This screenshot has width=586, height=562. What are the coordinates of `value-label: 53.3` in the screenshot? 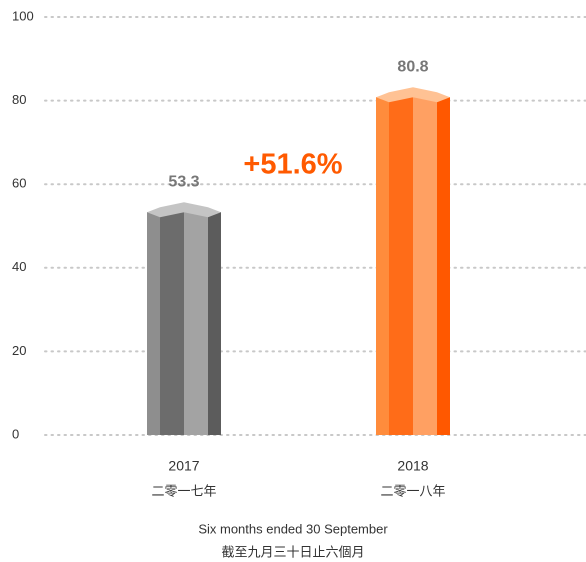 It's located at (183, 181).